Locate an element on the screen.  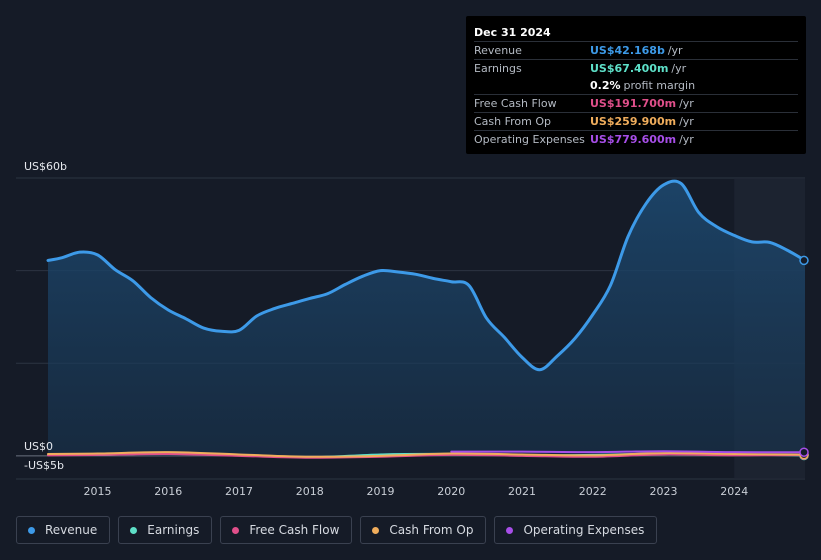
tooltip-value: US$191.700m is located at coordinates (633, 103).